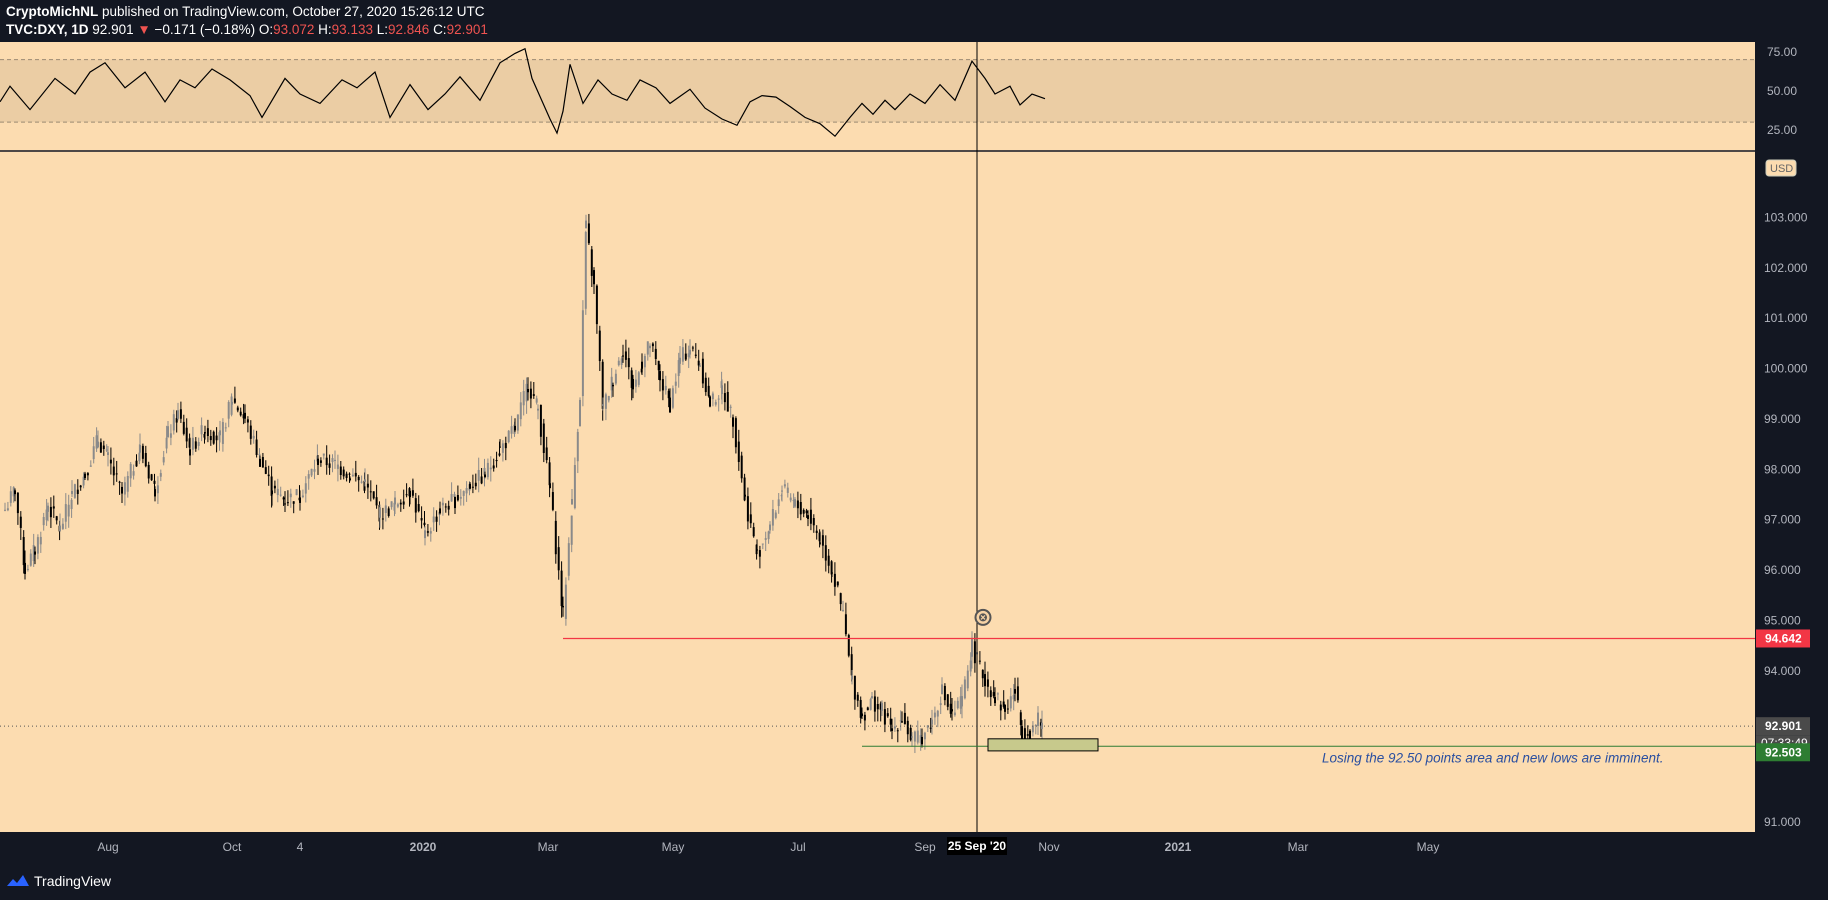  Describe the element at coordinates (1781, 168) in the screenshot. I see `currency-badge: USD` at that location.